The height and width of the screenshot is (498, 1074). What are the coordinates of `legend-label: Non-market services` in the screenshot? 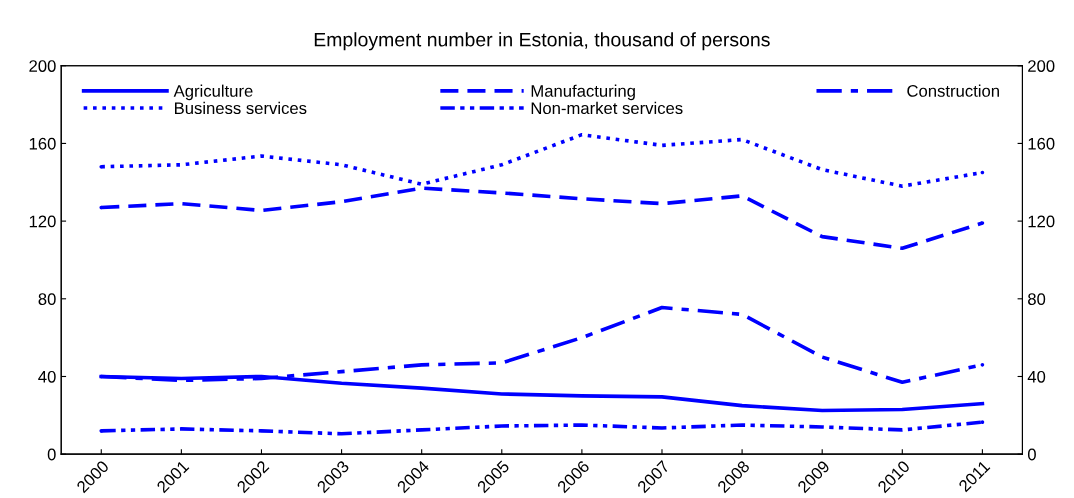 It's located at (607, 108).